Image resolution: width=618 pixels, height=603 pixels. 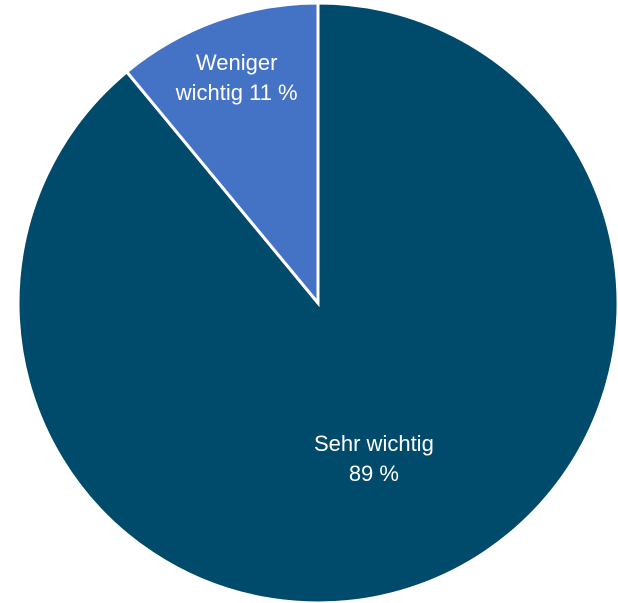 I want to click on slice-label-weniger-wichtig: Weniger wichtig 11 %, so click(x=236, y=77).